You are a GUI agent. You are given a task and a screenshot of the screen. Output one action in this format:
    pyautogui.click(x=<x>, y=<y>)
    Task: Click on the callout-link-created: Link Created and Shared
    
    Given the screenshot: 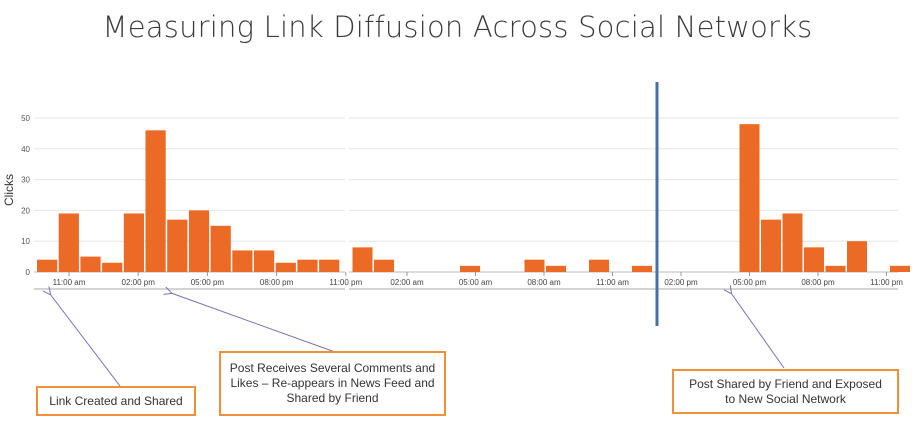 What is the action you would take?
    pyautogui.click(x=116, y=401)
    